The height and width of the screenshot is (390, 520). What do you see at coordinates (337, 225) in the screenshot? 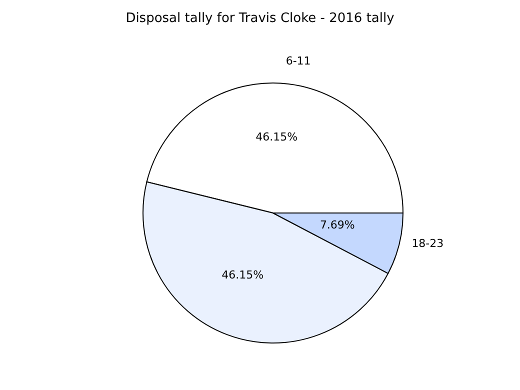
I see `data-label: 7.69%` at bounding box center [337, 225].